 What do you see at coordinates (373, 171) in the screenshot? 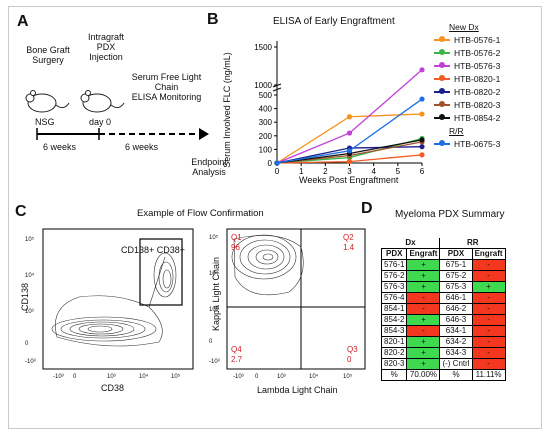
I see `x-tick-label: 4` at bounding box center [373, 171].